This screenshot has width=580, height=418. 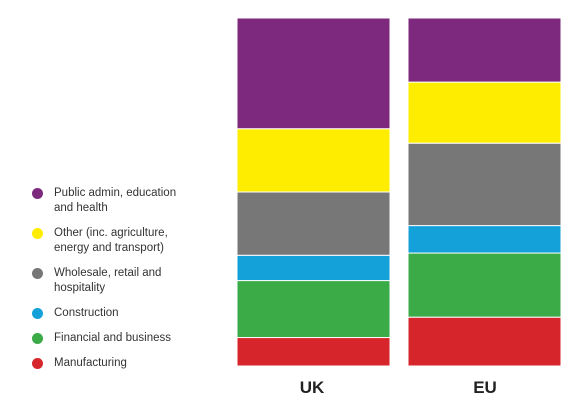 What do you see at coordinates (484, 50) in the screenshot?
I see `bar-segment-eu-public-admin-education-and-health` at bounding box center [484, 50].